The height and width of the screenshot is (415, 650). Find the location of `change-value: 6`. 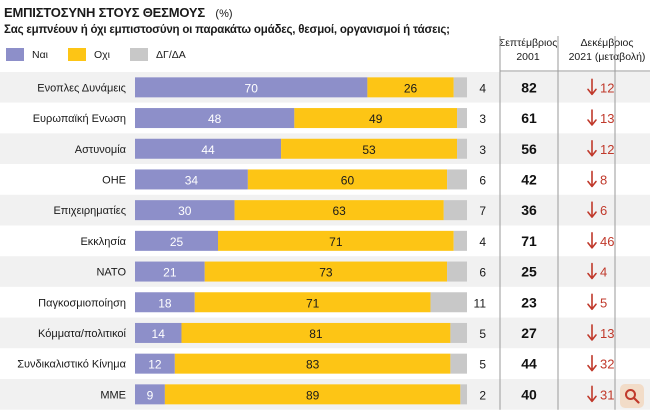

change-value: 6 is located at coordinates (603, 210).